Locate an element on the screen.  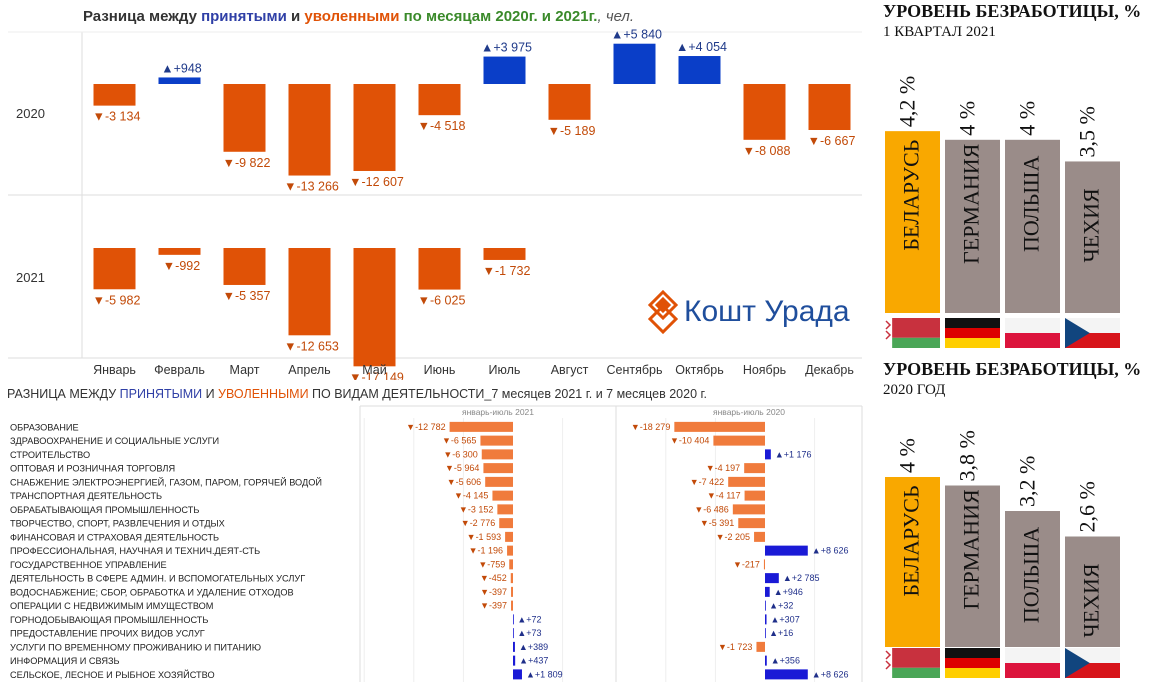
data-label: ▼-13 266 is located at coordinates (311, 187).